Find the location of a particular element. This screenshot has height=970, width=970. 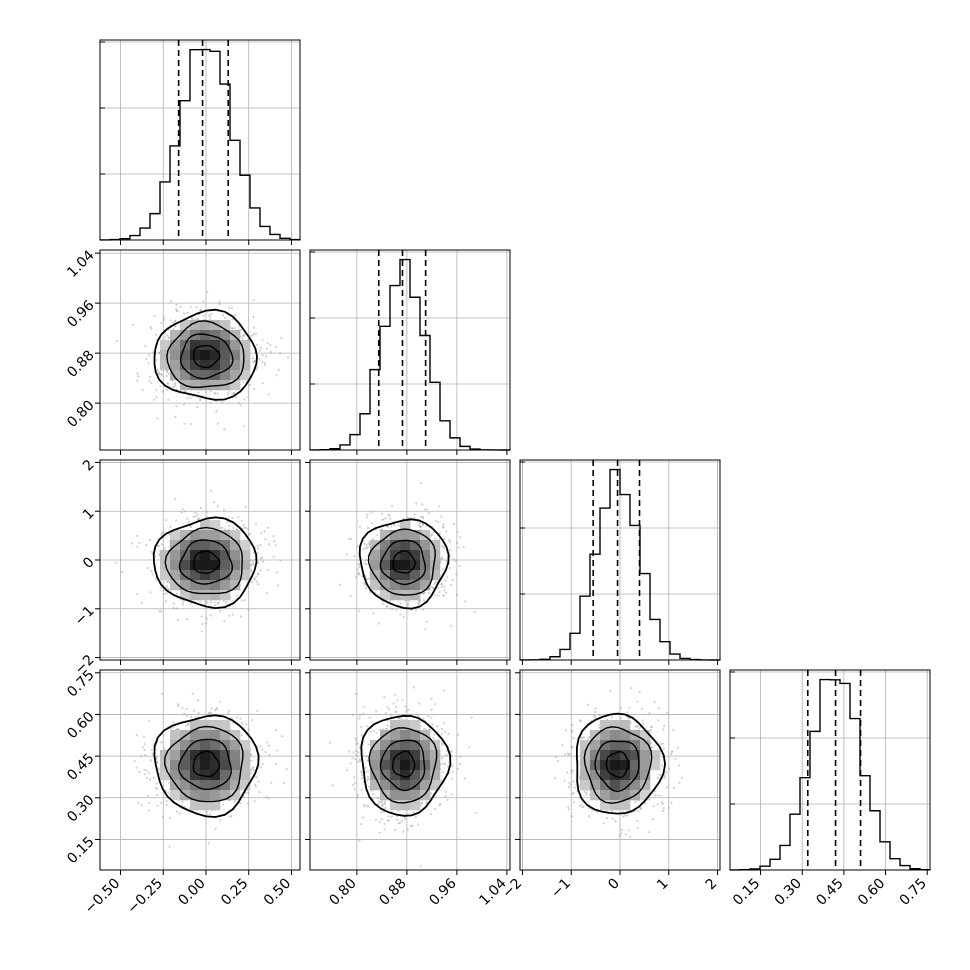

y-tick-label: 0.60 is located at coordinates (80, 725).